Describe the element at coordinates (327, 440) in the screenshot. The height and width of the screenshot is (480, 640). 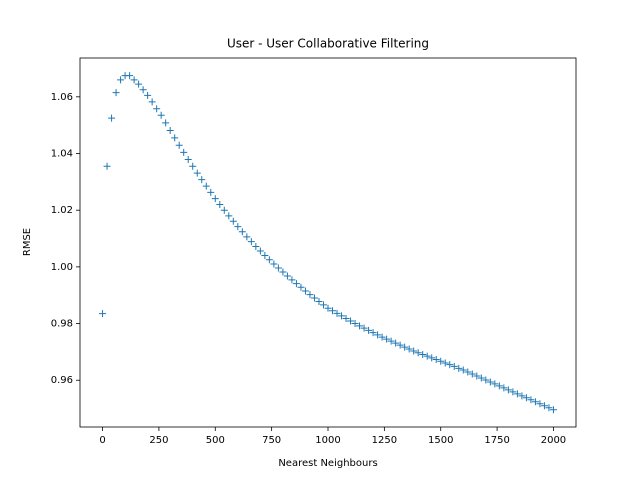
I see `x-tick-label: 1000` at that location.